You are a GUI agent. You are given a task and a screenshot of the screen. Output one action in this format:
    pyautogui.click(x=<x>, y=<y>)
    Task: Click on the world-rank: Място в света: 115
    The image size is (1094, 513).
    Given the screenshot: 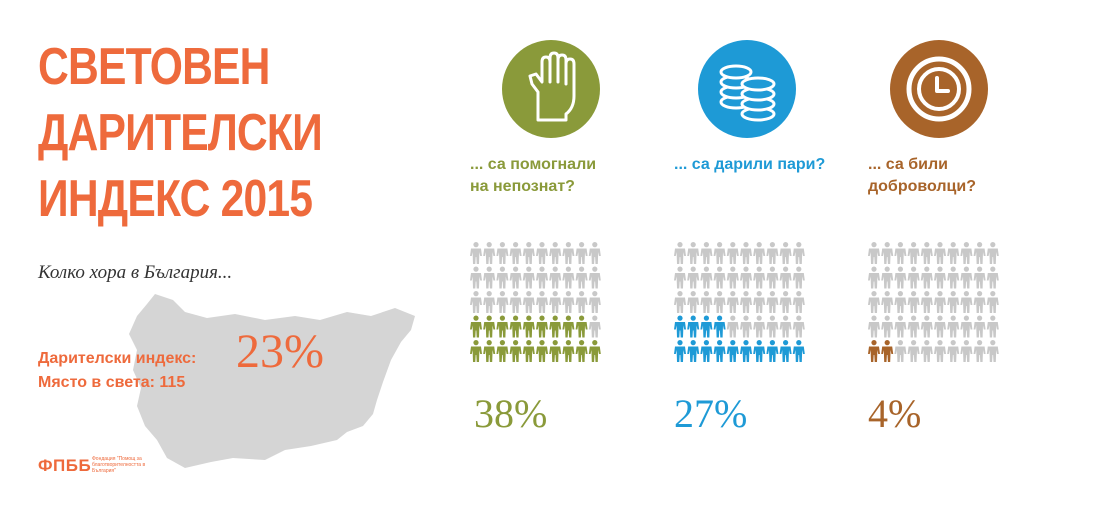 What is the action you would take?
    pyautogui.click(x=112, y=382)
    